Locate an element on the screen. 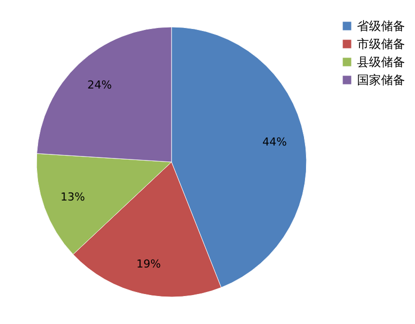  data-label: 13% is located at coordinates (72, 197).